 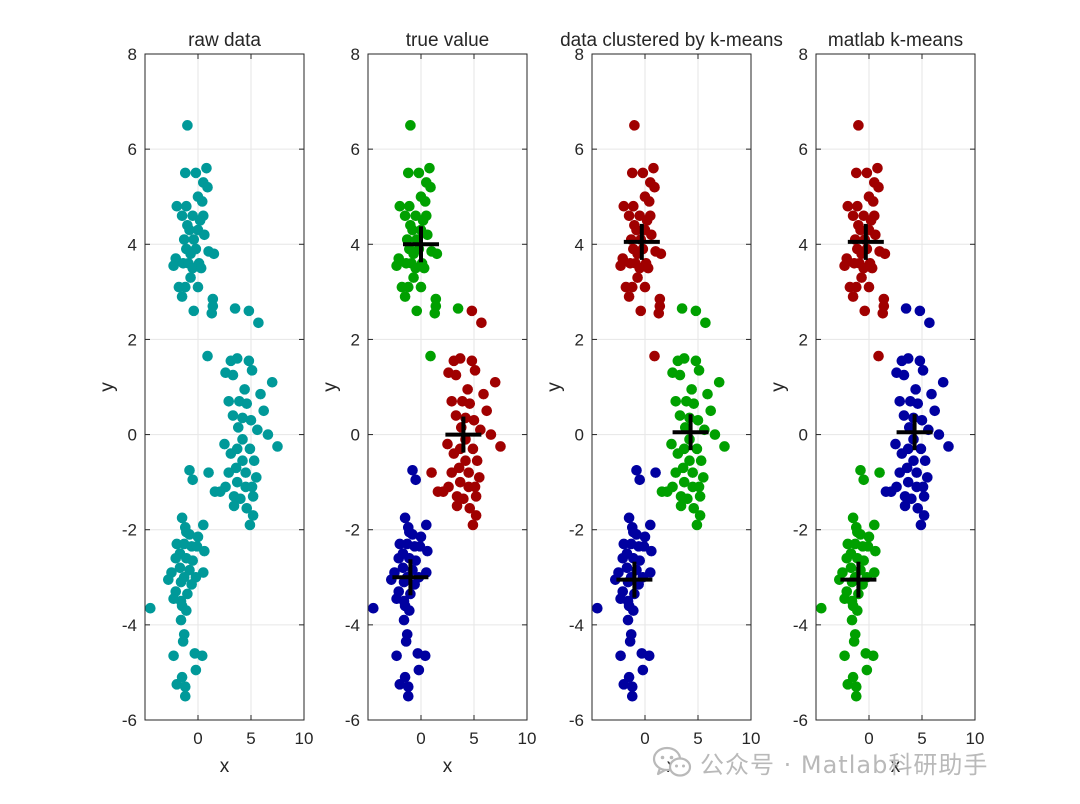 I want to click on x-tick-label: 10, so click(x=975, y=738).